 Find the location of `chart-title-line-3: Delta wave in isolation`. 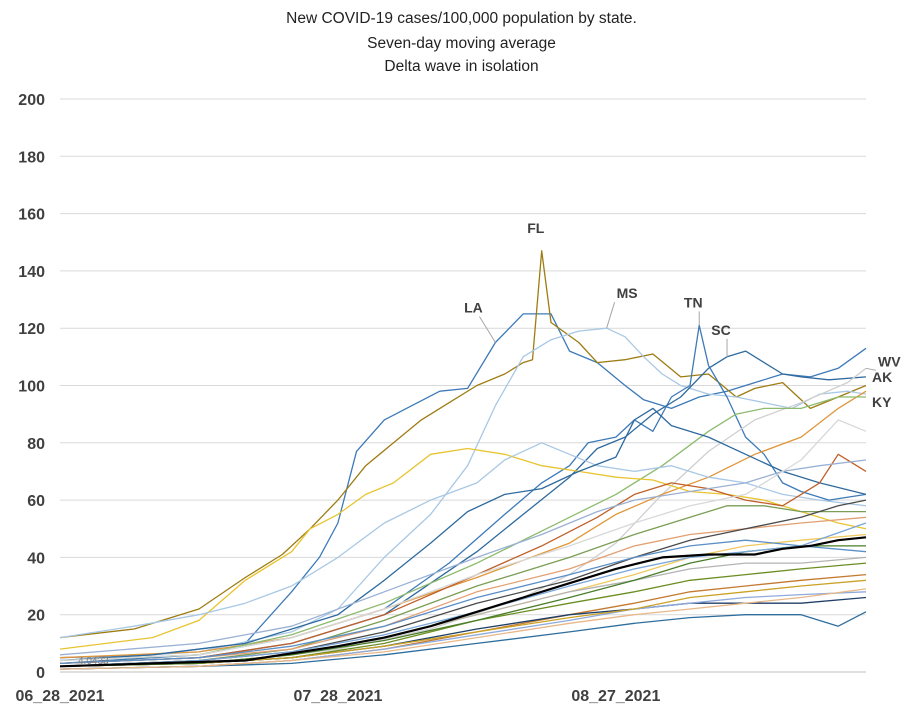

chart-title-line-3: Delta wave in isolation is located at coordinates (461, 66).